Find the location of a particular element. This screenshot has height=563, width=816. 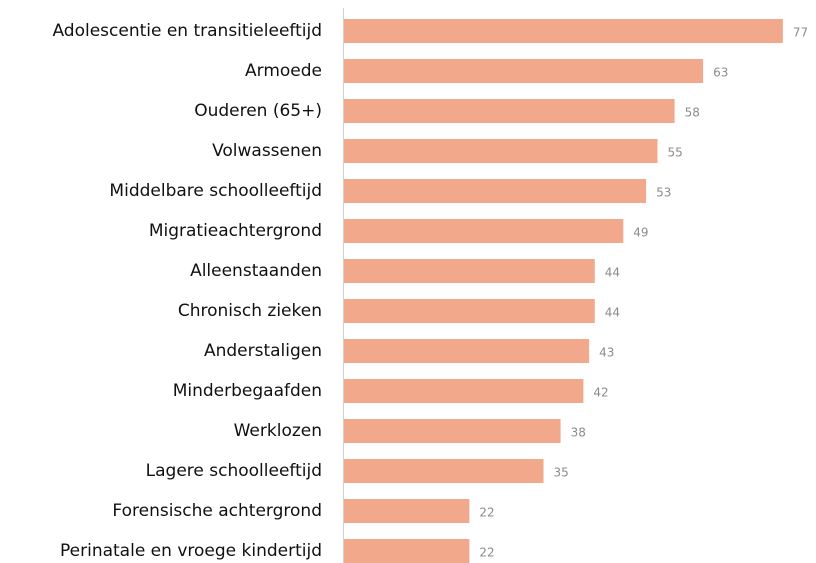

category-label: Volwassenen is located at coordinates (267, 151).